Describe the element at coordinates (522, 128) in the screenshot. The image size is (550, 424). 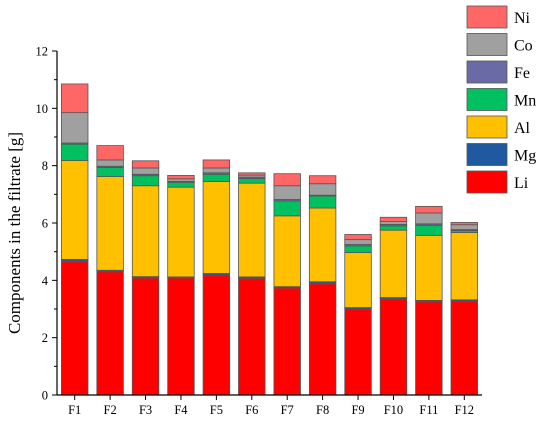
I see `legend-label-al: Al` at that location.